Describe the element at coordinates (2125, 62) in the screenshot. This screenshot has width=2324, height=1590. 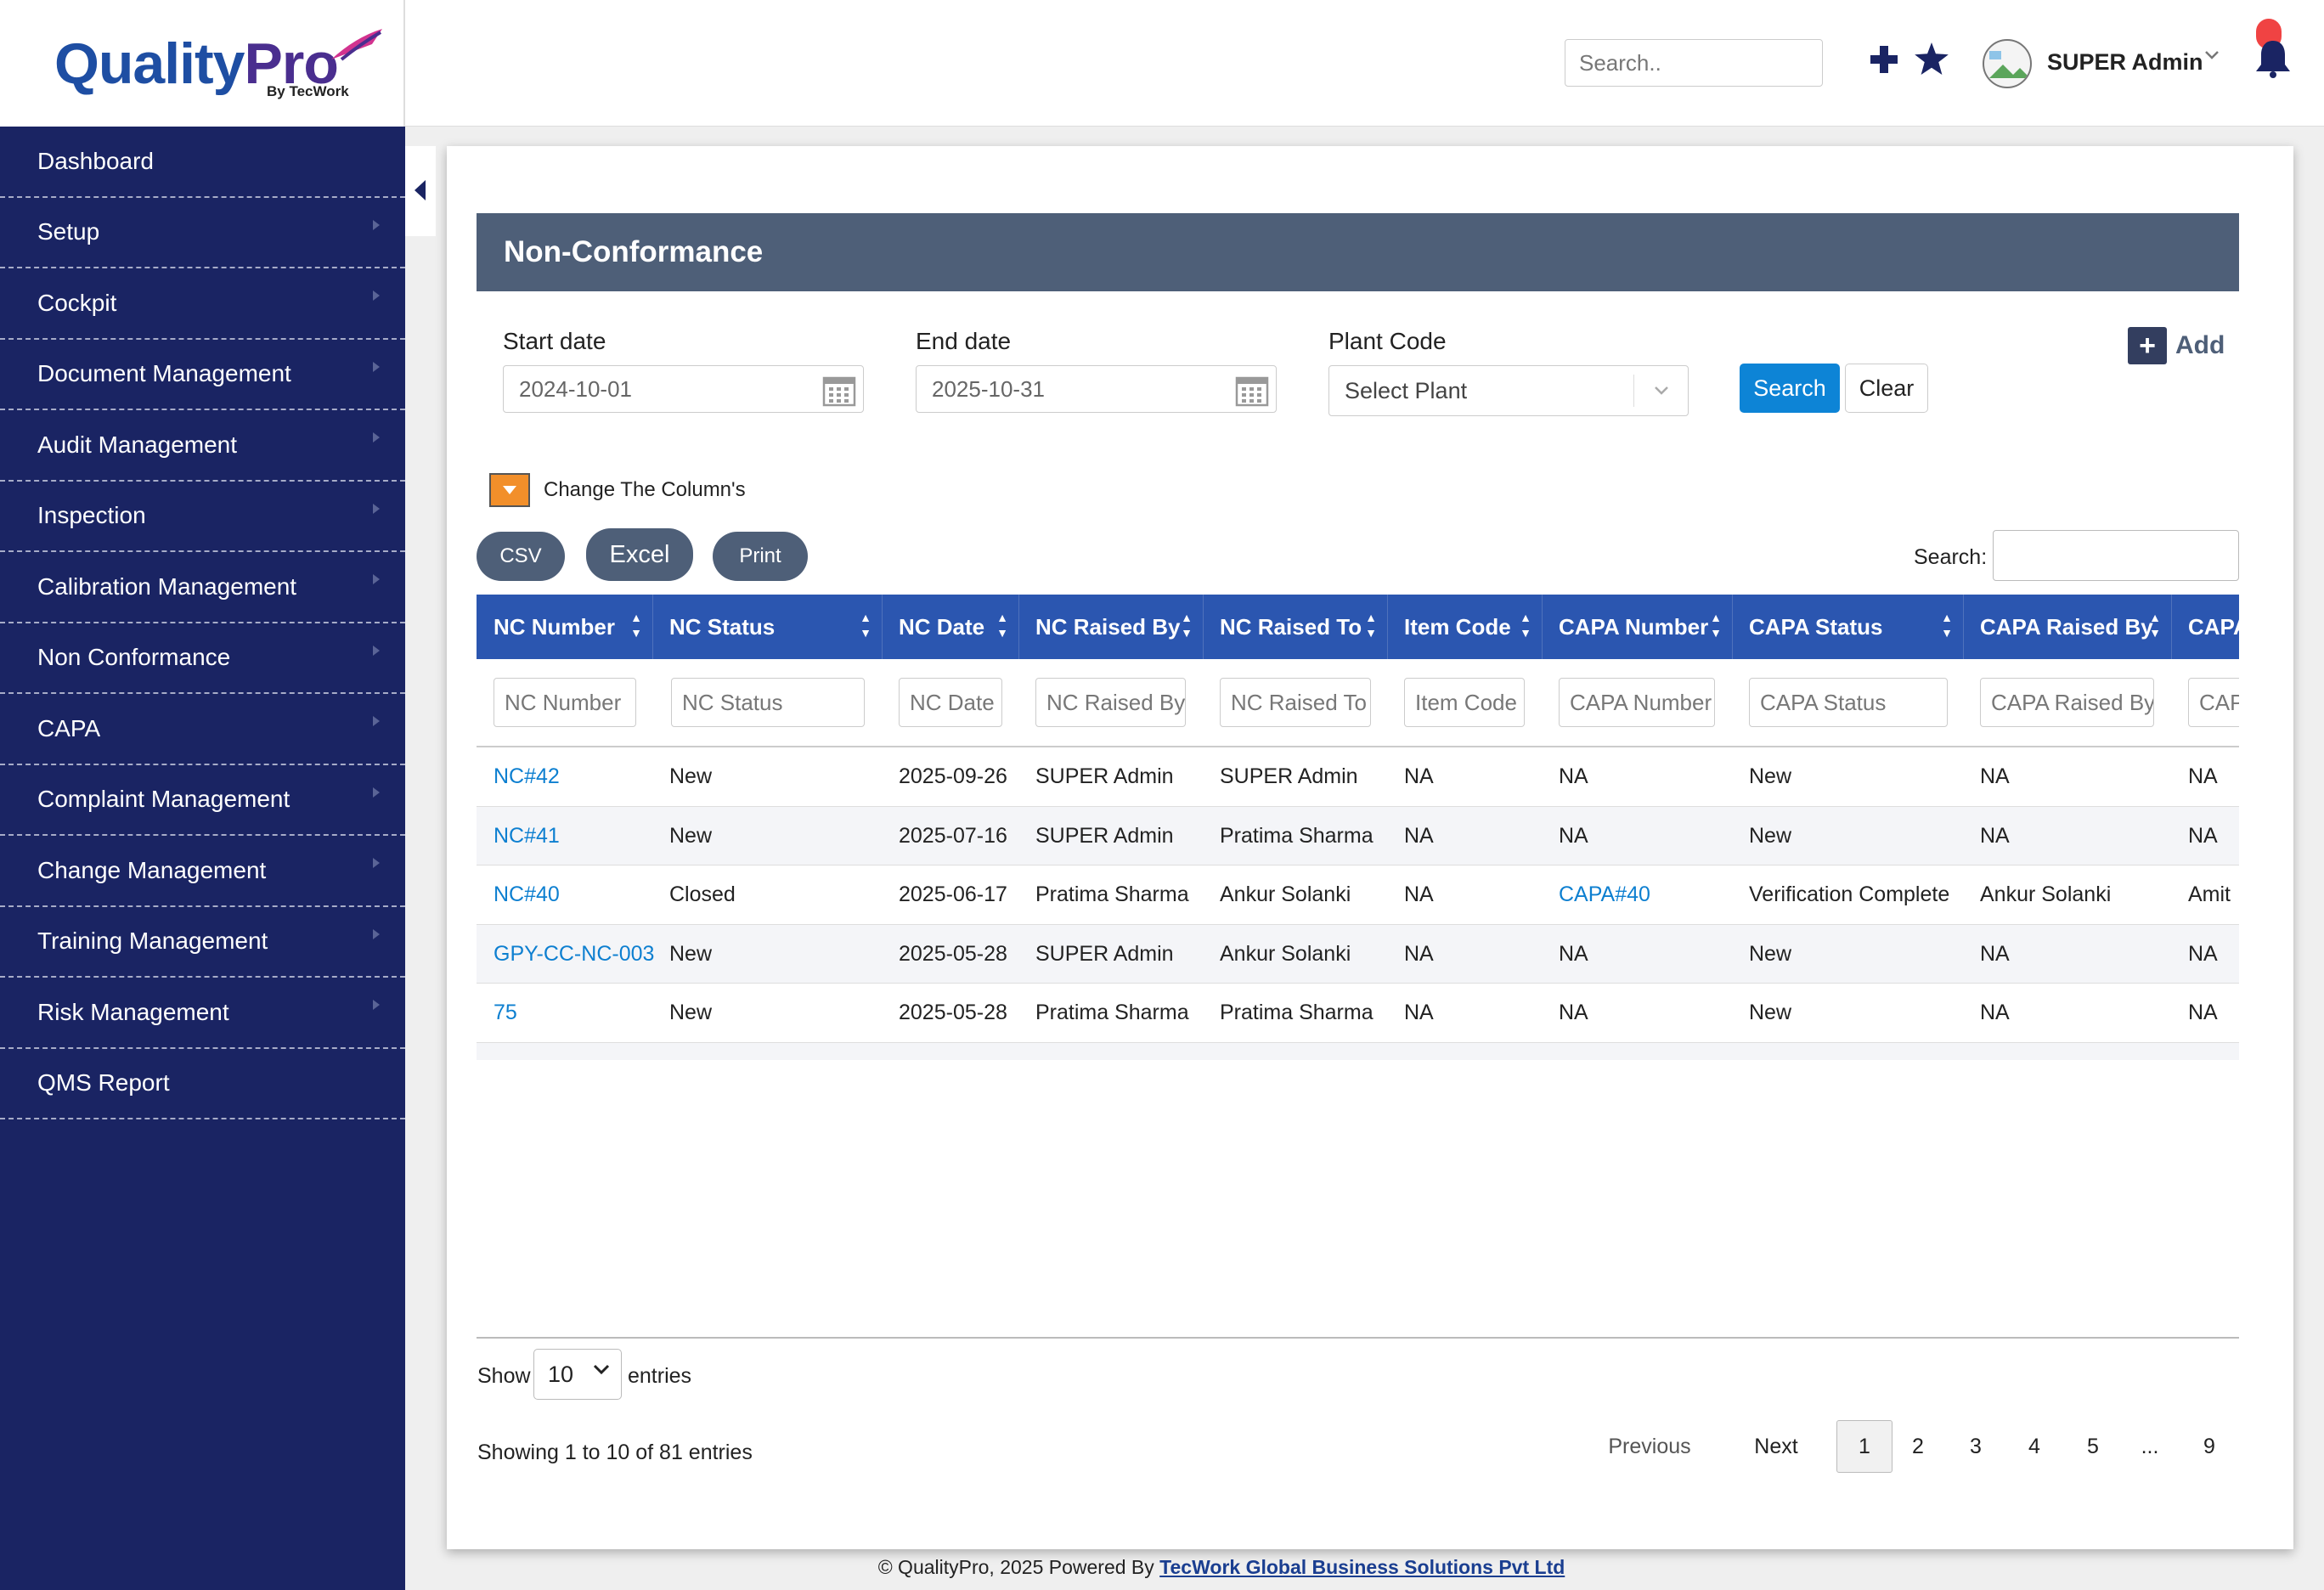
I see `user-name: SUPER Admin` at that location.